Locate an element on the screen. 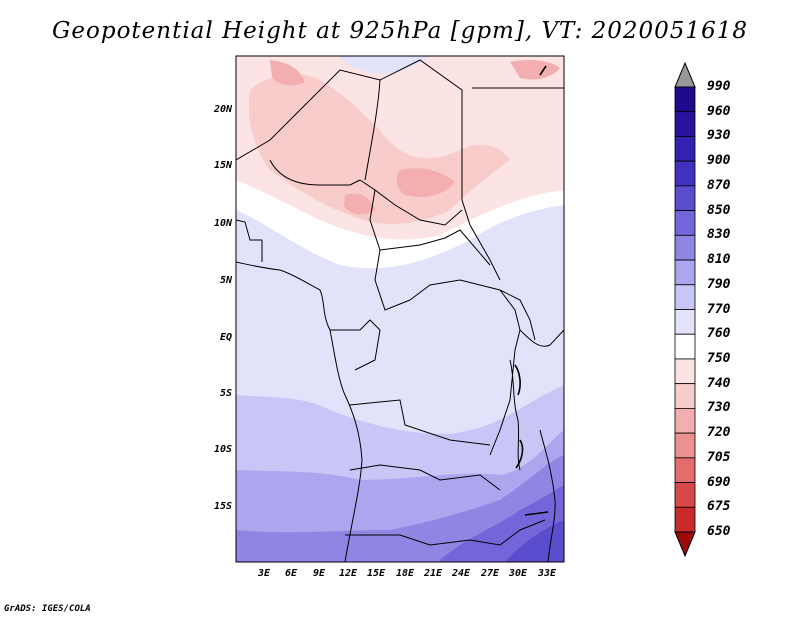  colorbar-label: 850 is located at coordinates (719, 210).